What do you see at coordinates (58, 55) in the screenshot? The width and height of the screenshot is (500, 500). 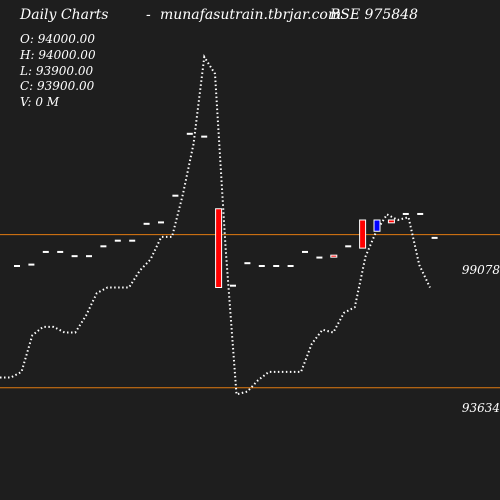 I see `high-value: H: 94000.00` at bounding box center [58, 55].